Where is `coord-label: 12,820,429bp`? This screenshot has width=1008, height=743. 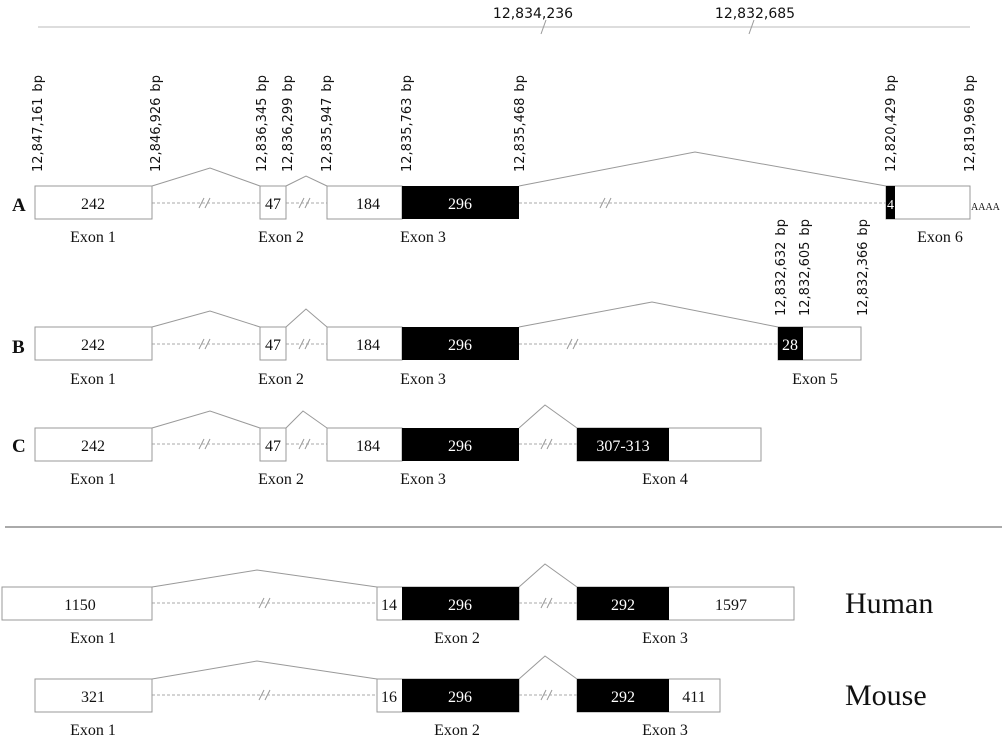
coord-label: 12,820,429bp is located at coordinates (891, 123).